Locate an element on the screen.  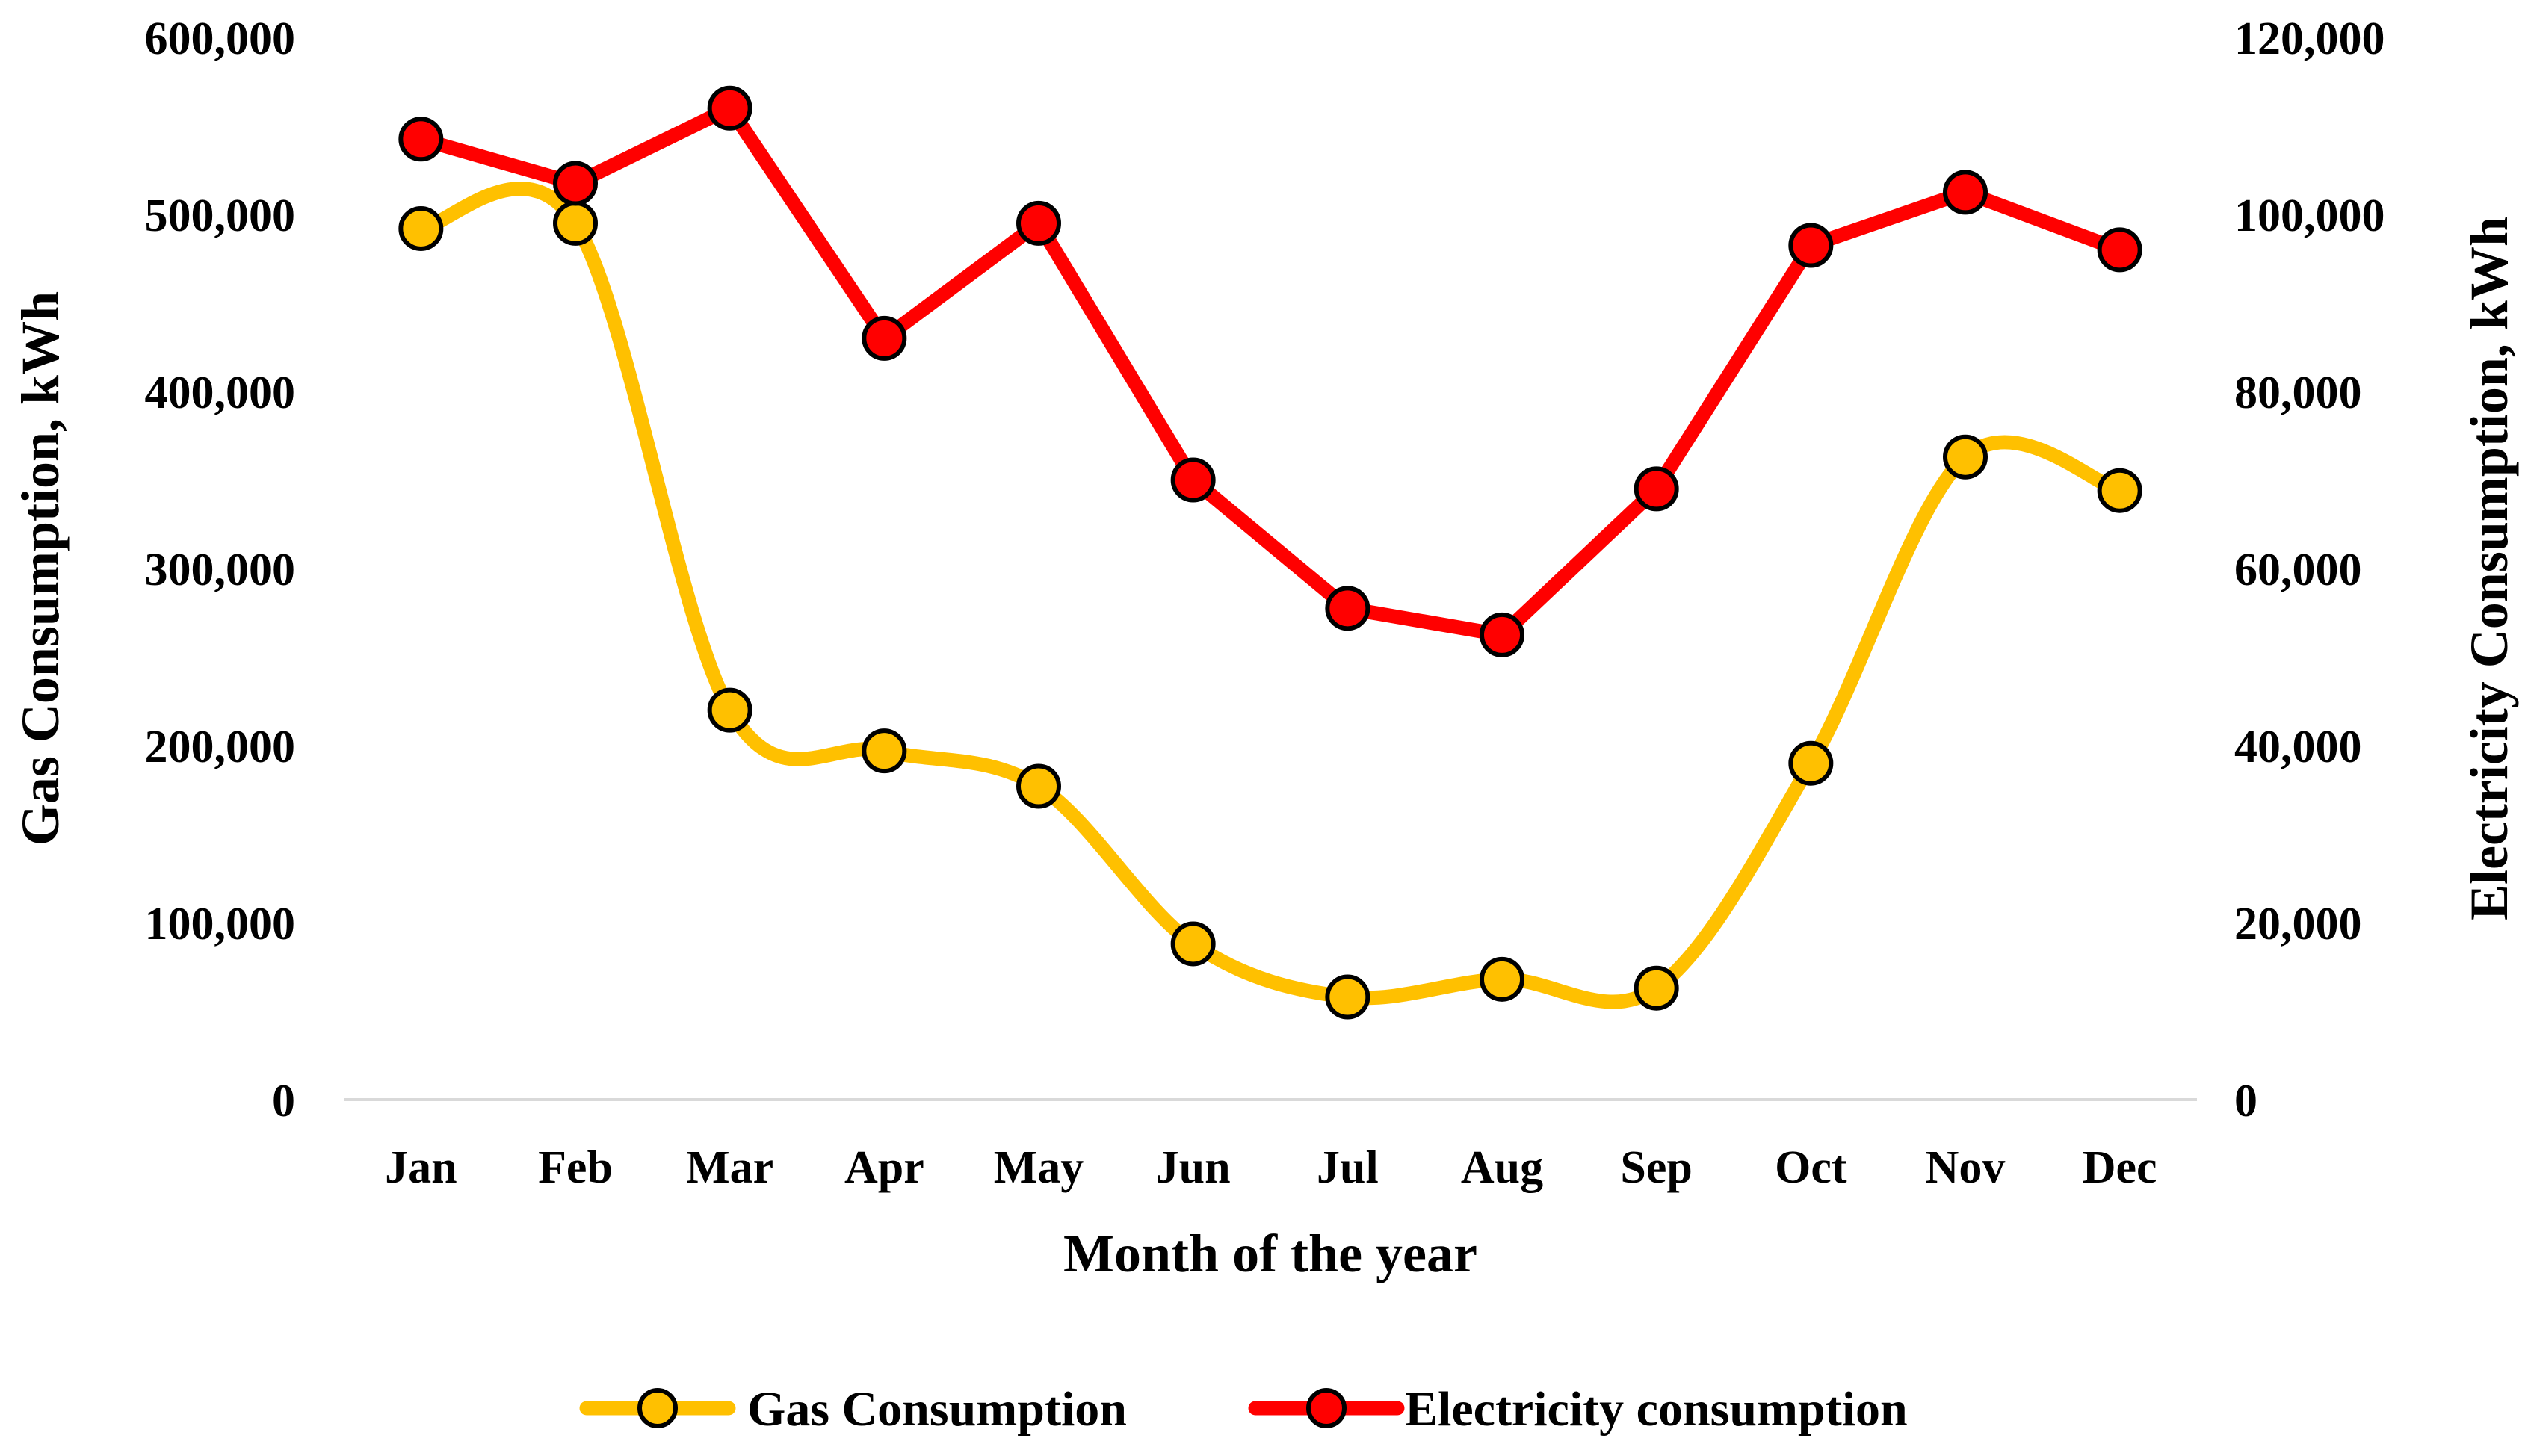
x-tick-label: Jan is located at coordinates (421, 1167).